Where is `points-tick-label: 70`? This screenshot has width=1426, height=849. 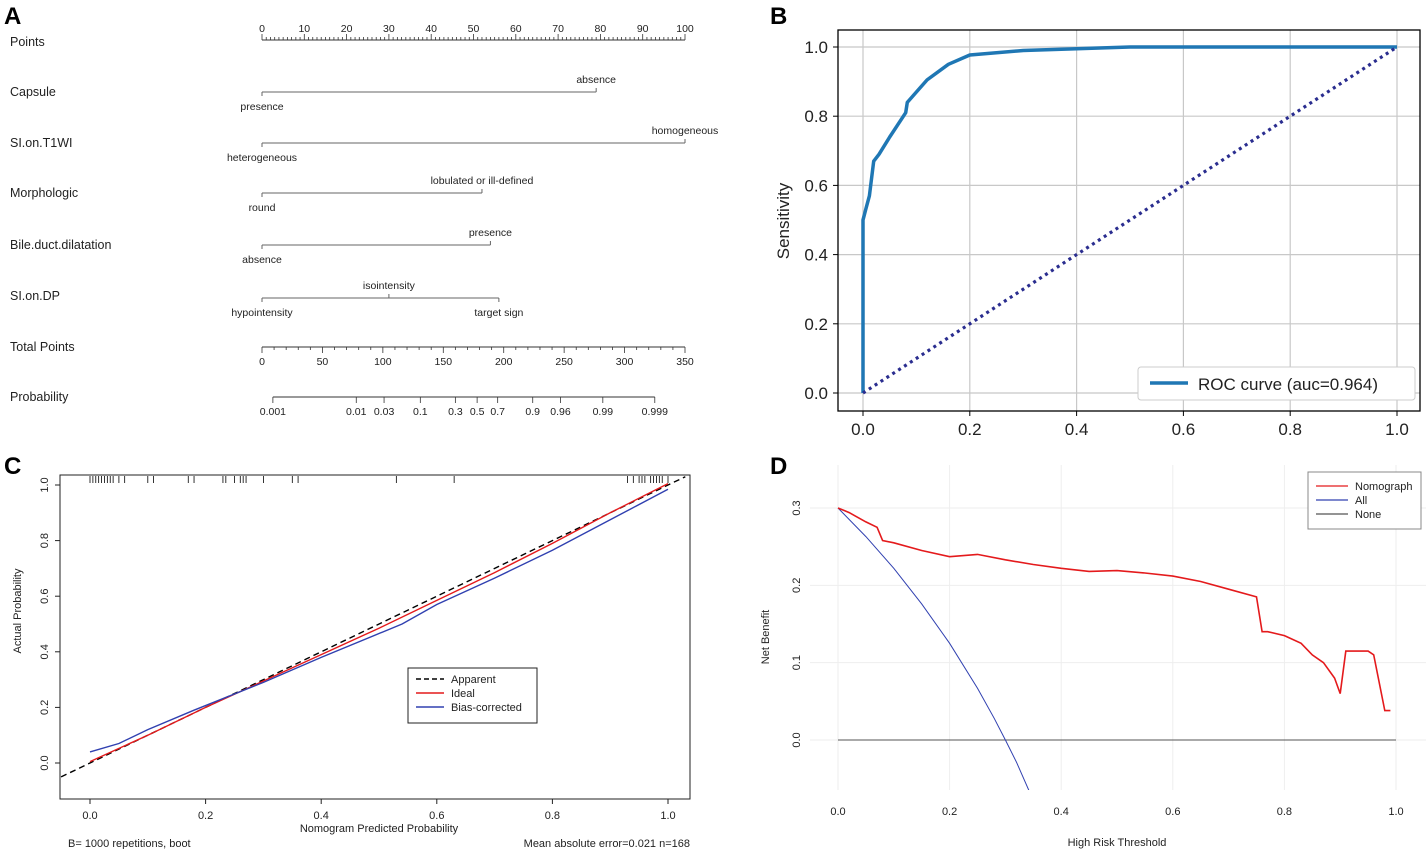 points-tick-label: 70 is located at coordinates (558, 29).